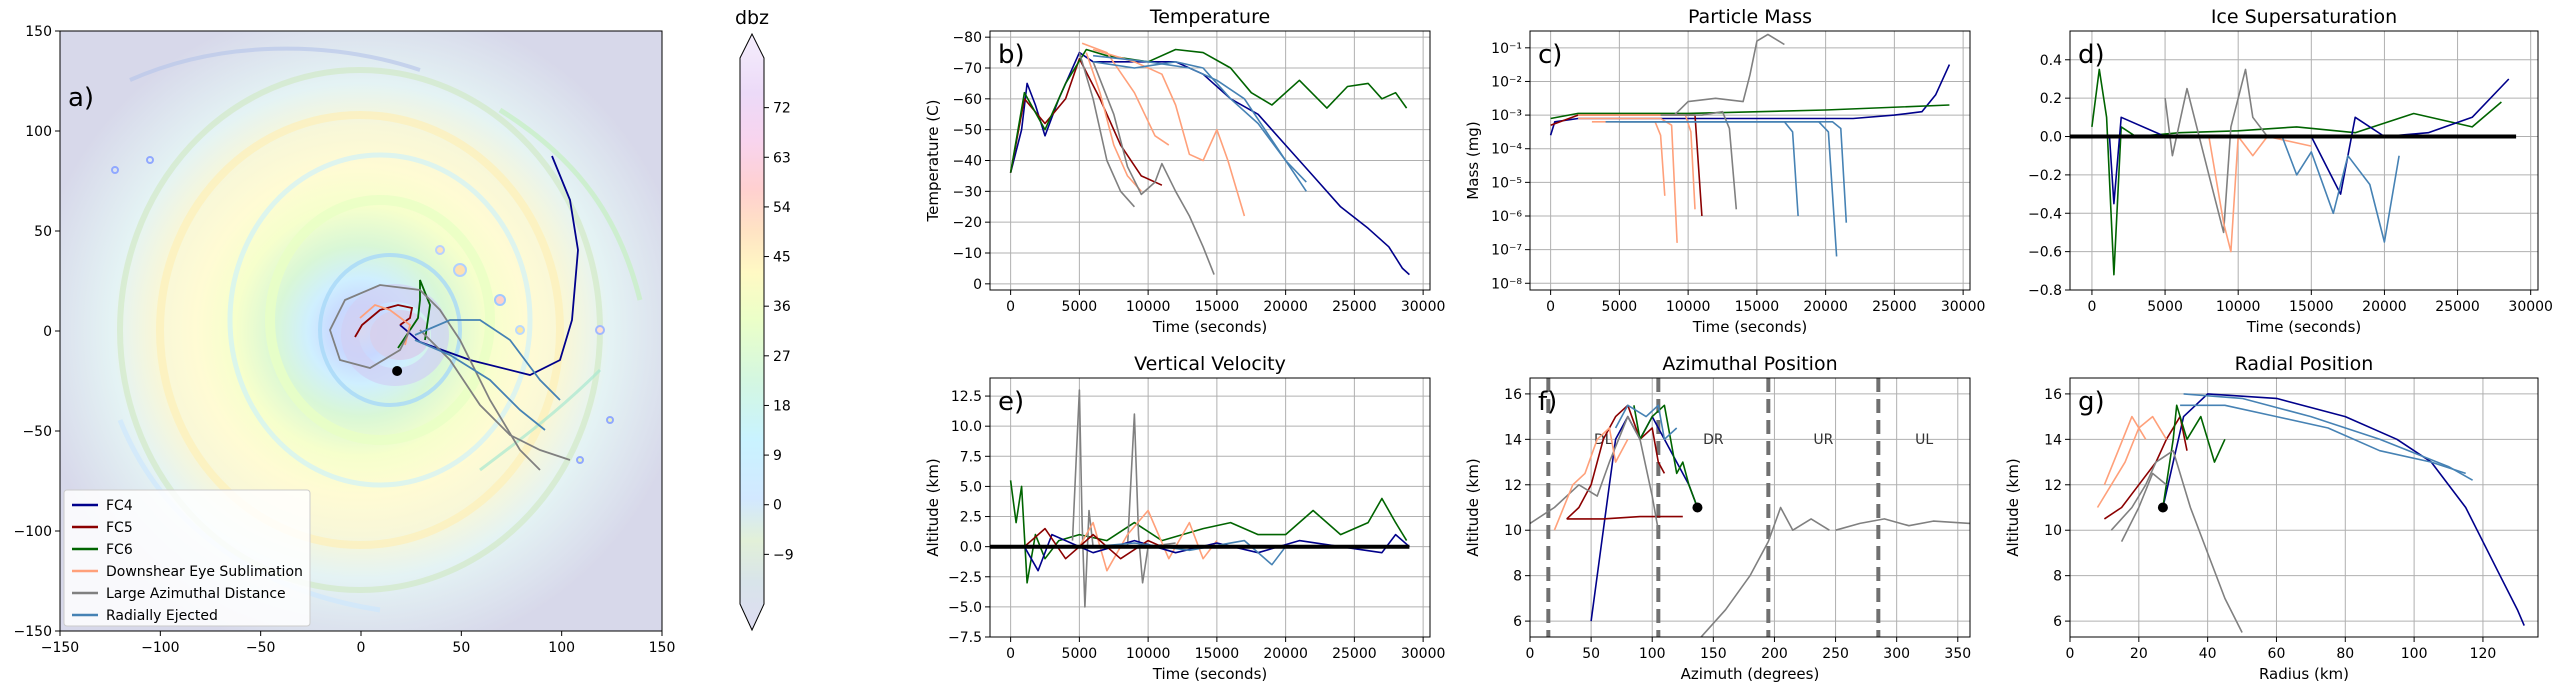 This screenshot has height=685, width=2558. What do you see at coordinates (43, 232) in the screenshot?
I see `y-tick-label: 50` at bounding box center [43, 232].